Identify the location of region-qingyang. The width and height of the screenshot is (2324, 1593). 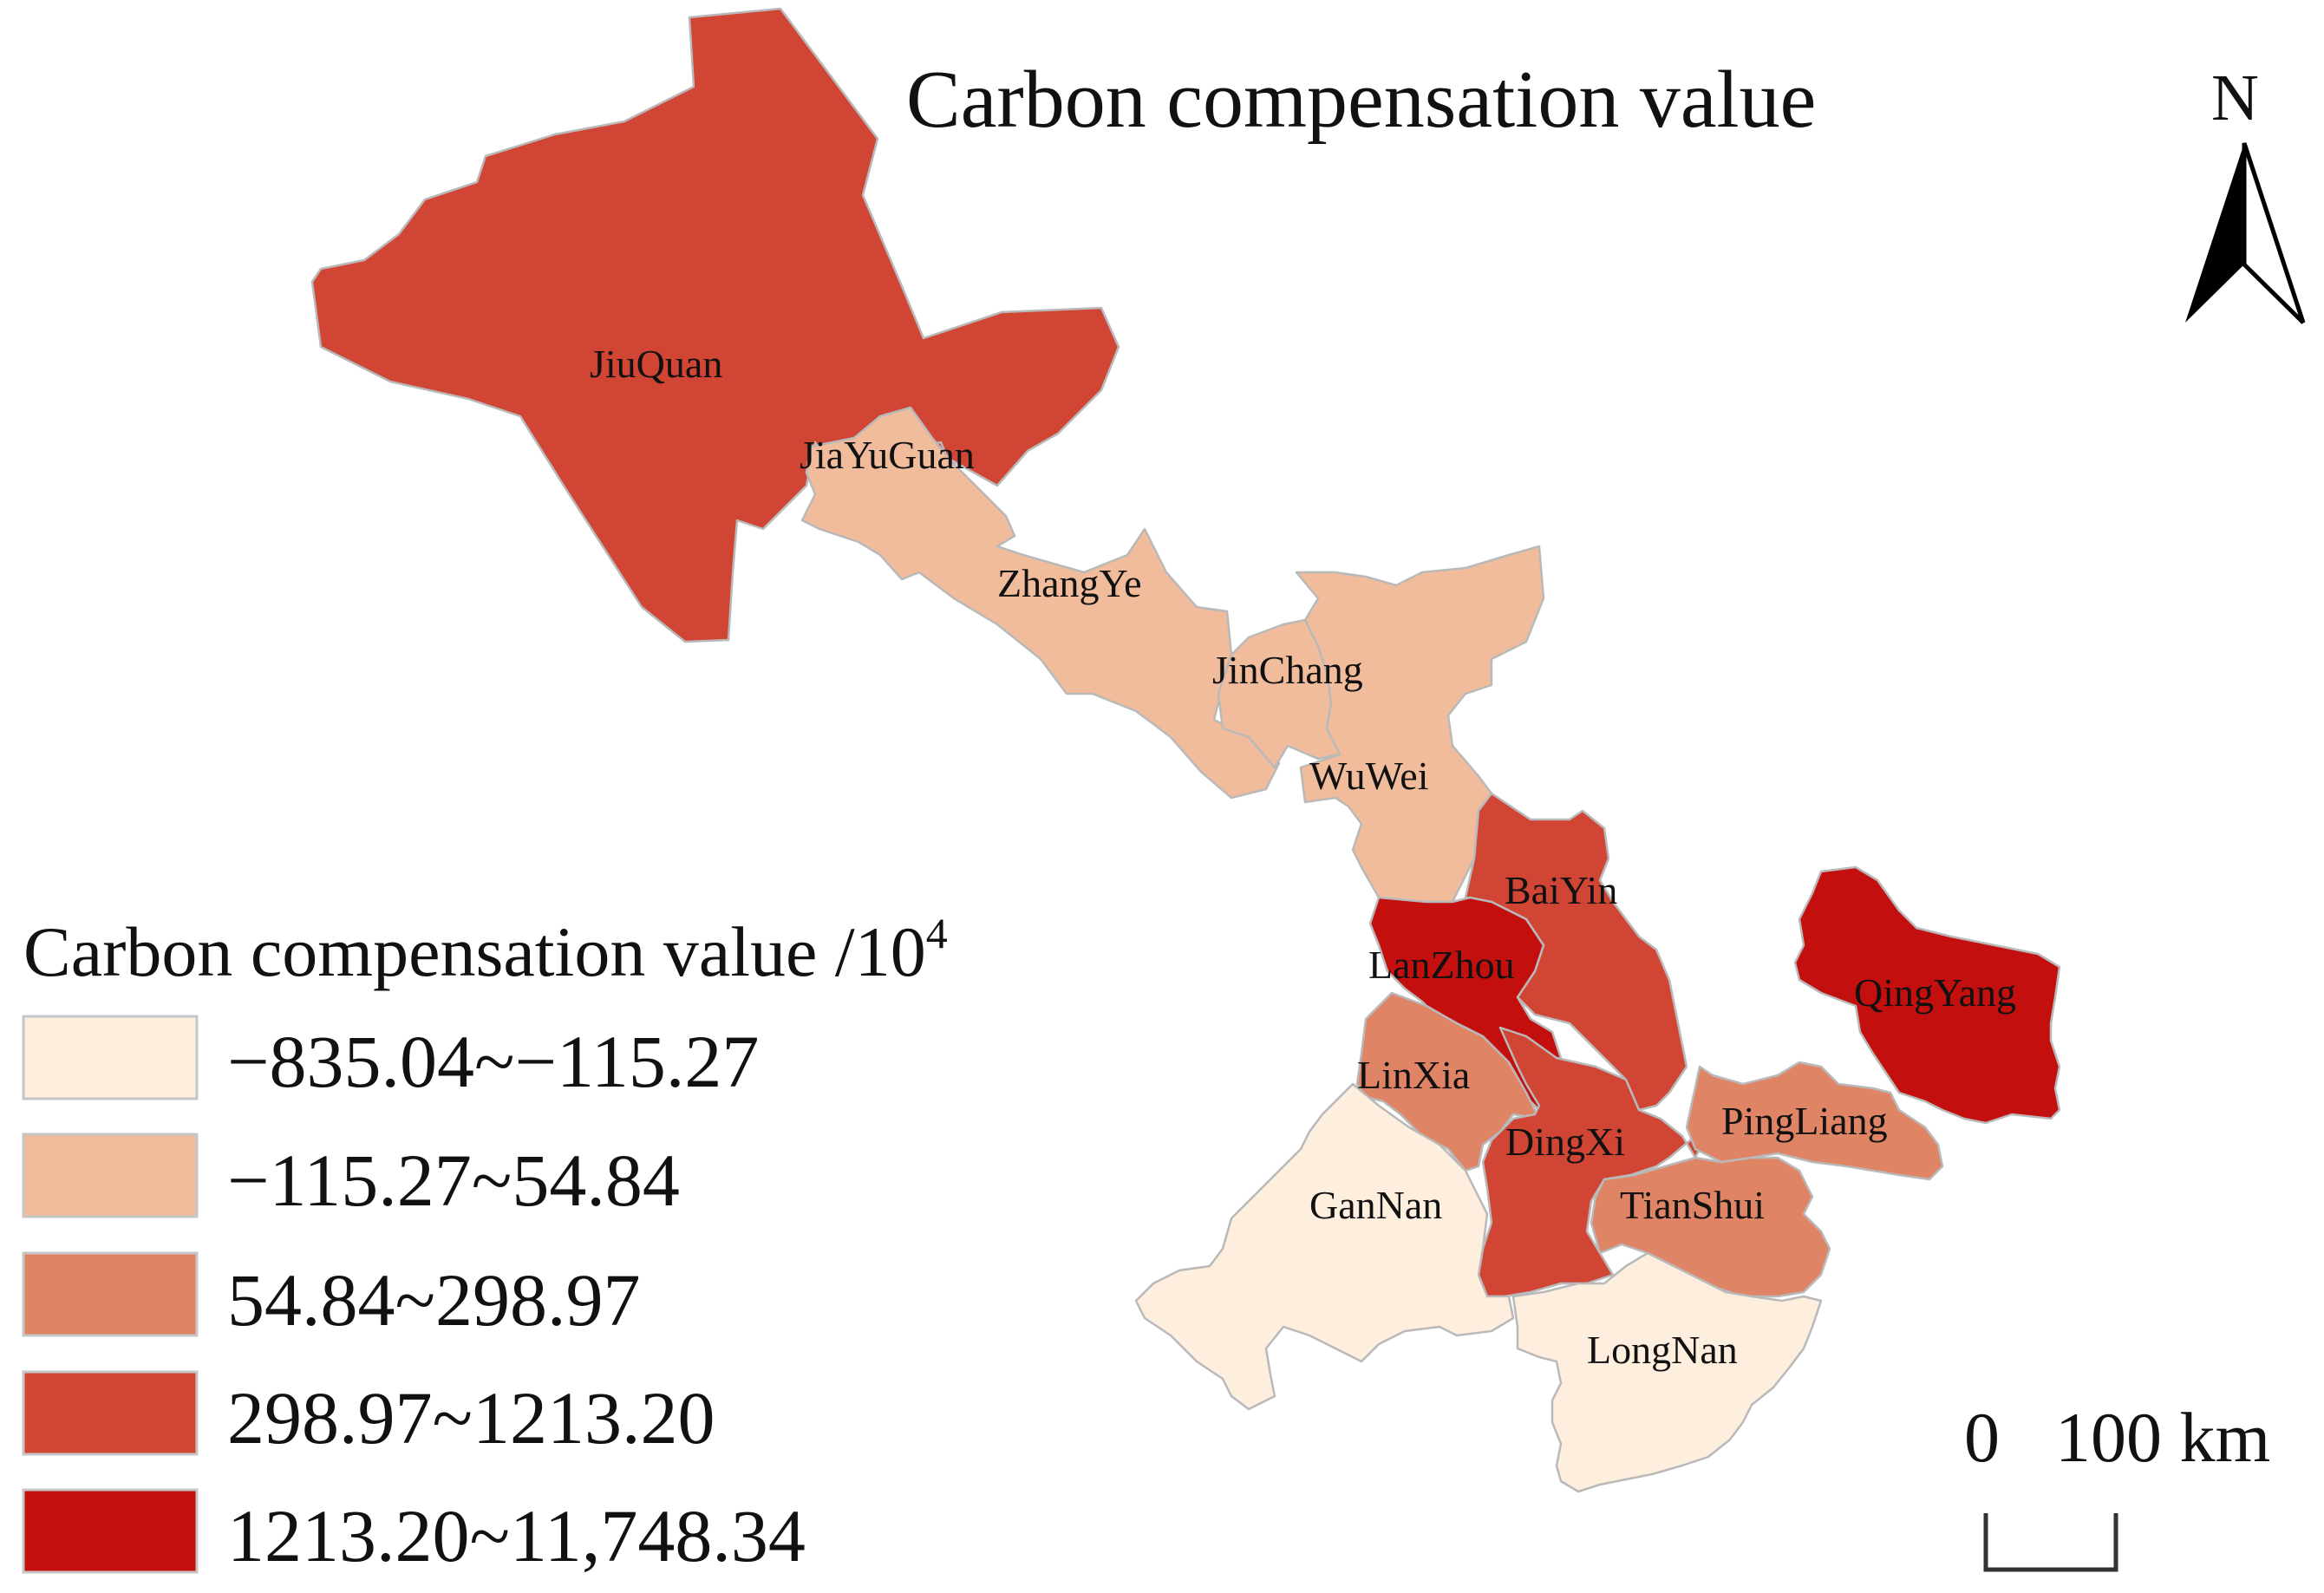
(1927, 995).